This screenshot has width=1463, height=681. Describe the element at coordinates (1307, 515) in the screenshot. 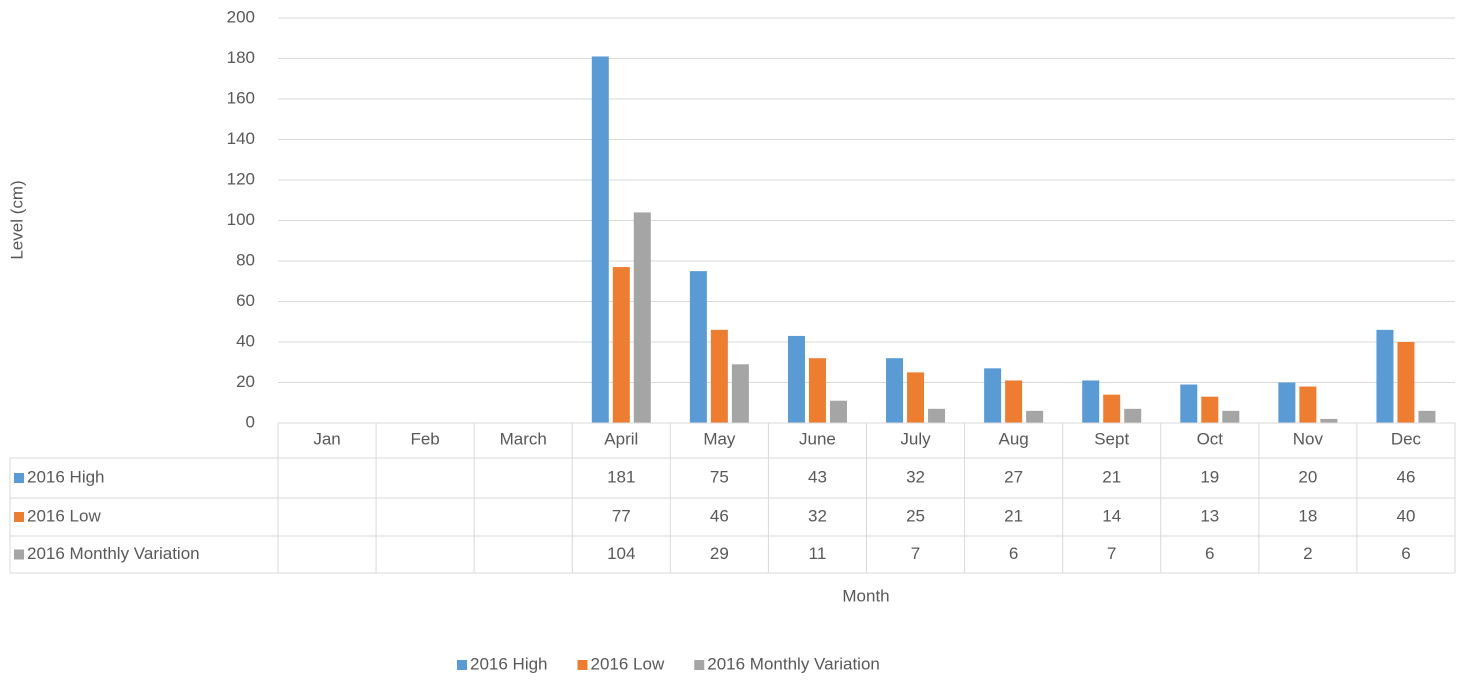

I see `table-cell: 18` at that location.